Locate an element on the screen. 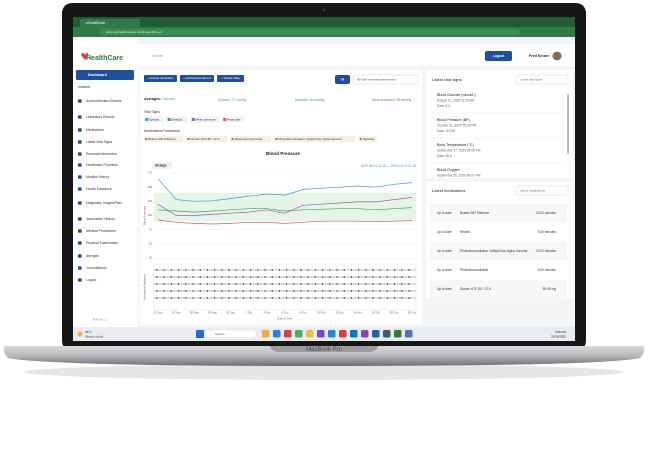  nav-item: Medical History is located at coordinates (97, 177).